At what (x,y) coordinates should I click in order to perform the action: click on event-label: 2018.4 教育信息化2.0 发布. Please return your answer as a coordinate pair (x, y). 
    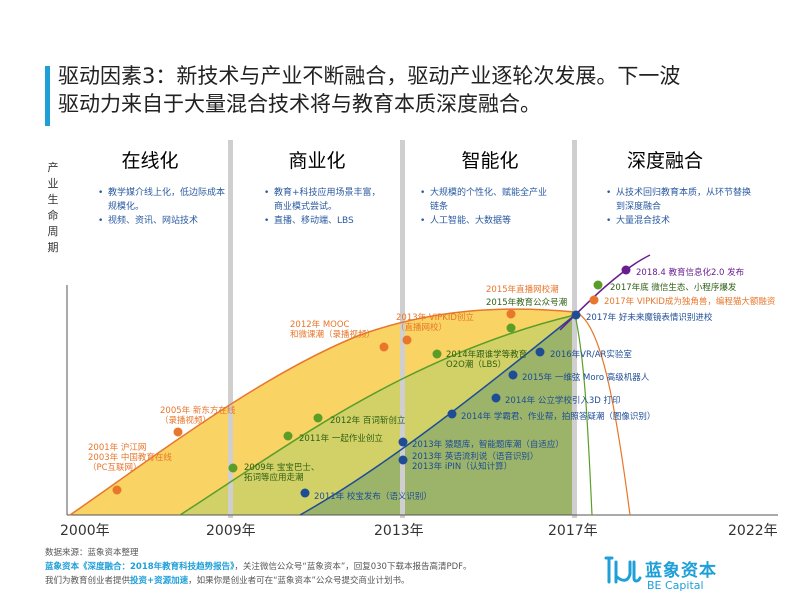
    Looking at the image, I should click on (690, 272).